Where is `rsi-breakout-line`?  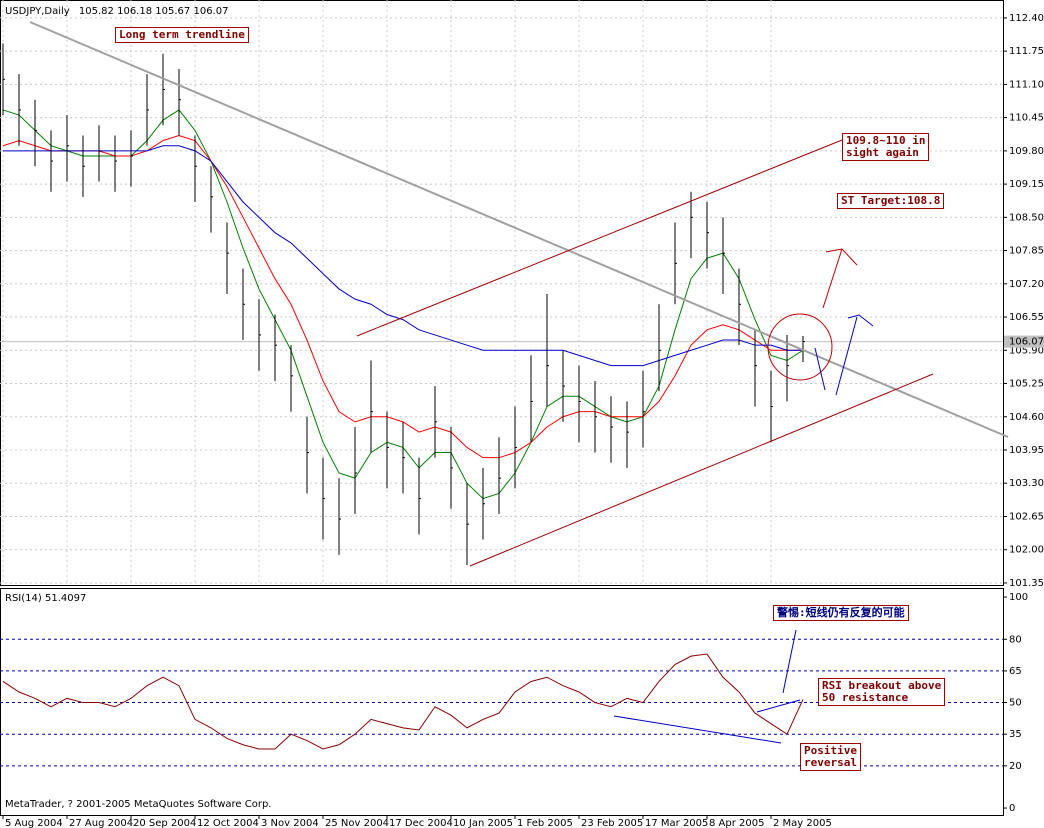 rsi-breakout-line is located at coordinates (778, 706).